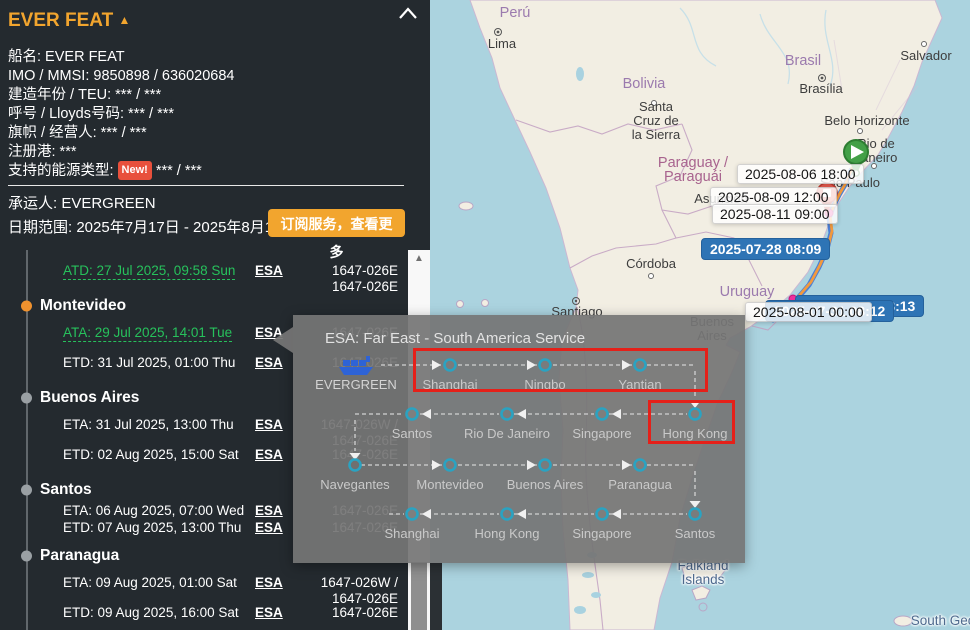  What do you see at coordinates (42, 152) in the screenshot?
I see `info-line: 注册港: ***` at bounding box center [42, 152].